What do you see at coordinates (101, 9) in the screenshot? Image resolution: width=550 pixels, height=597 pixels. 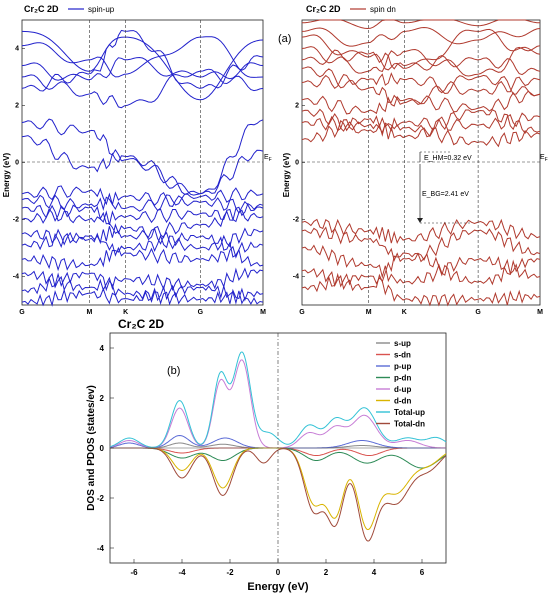 I see `spin-up-legend-label: spin-up` at bounding box center [101, 9].